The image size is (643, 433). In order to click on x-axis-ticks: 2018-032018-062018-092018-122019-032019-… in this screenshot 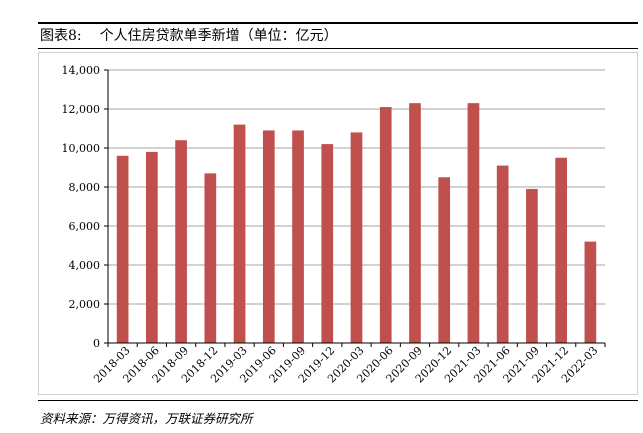, I will do `click(348, 364)`.